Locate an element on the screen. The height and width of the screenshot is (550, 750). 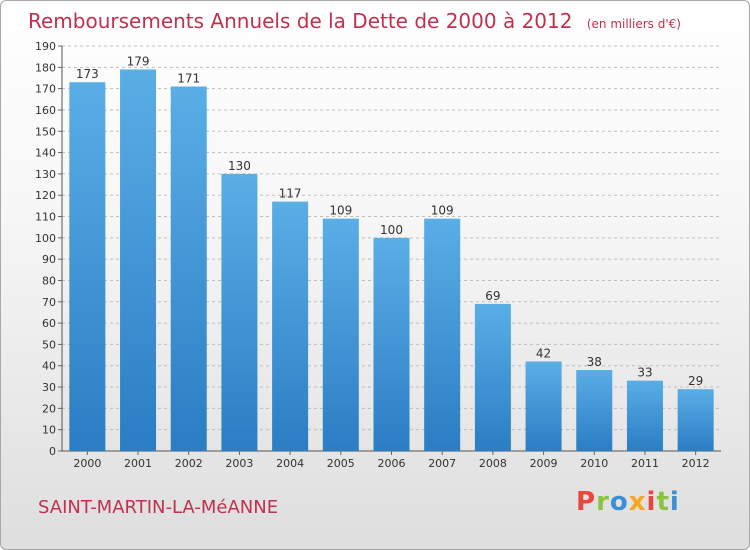
x-tick-label: 2003 is located at coordinates (239, 463).